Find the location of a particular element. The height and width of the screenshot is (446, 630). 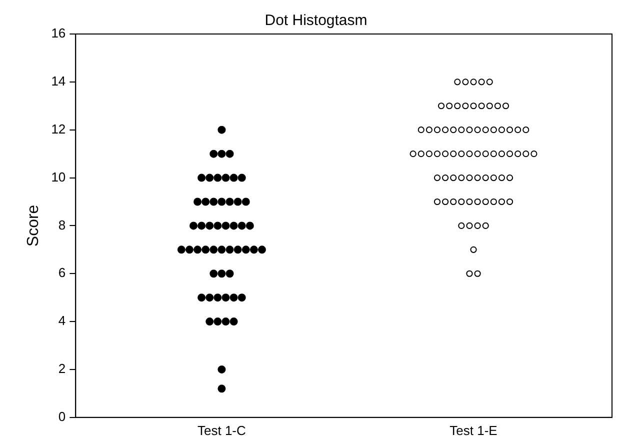

y-tick-label: 6 is located at coordinates (62, 272).